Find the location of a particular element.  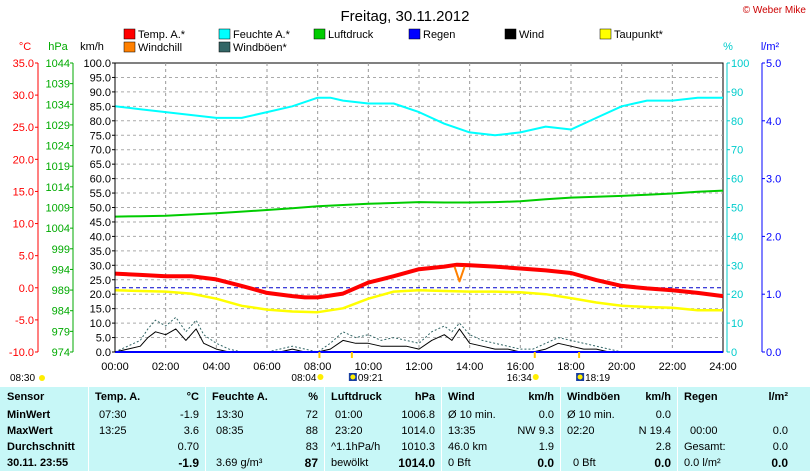

axis-unit-pressure: hPa is located at coordinates (58, 47).